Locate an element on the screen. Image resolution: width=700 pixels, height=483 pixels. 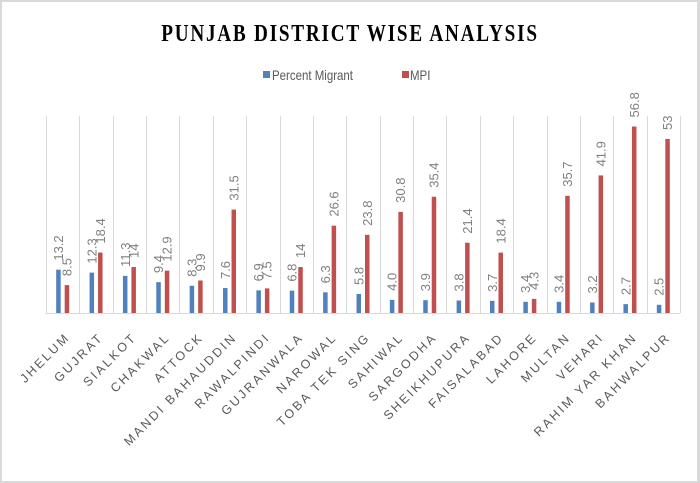
data-label-mpi-jhelum: 8.5 is located at coordinates (67, 267).